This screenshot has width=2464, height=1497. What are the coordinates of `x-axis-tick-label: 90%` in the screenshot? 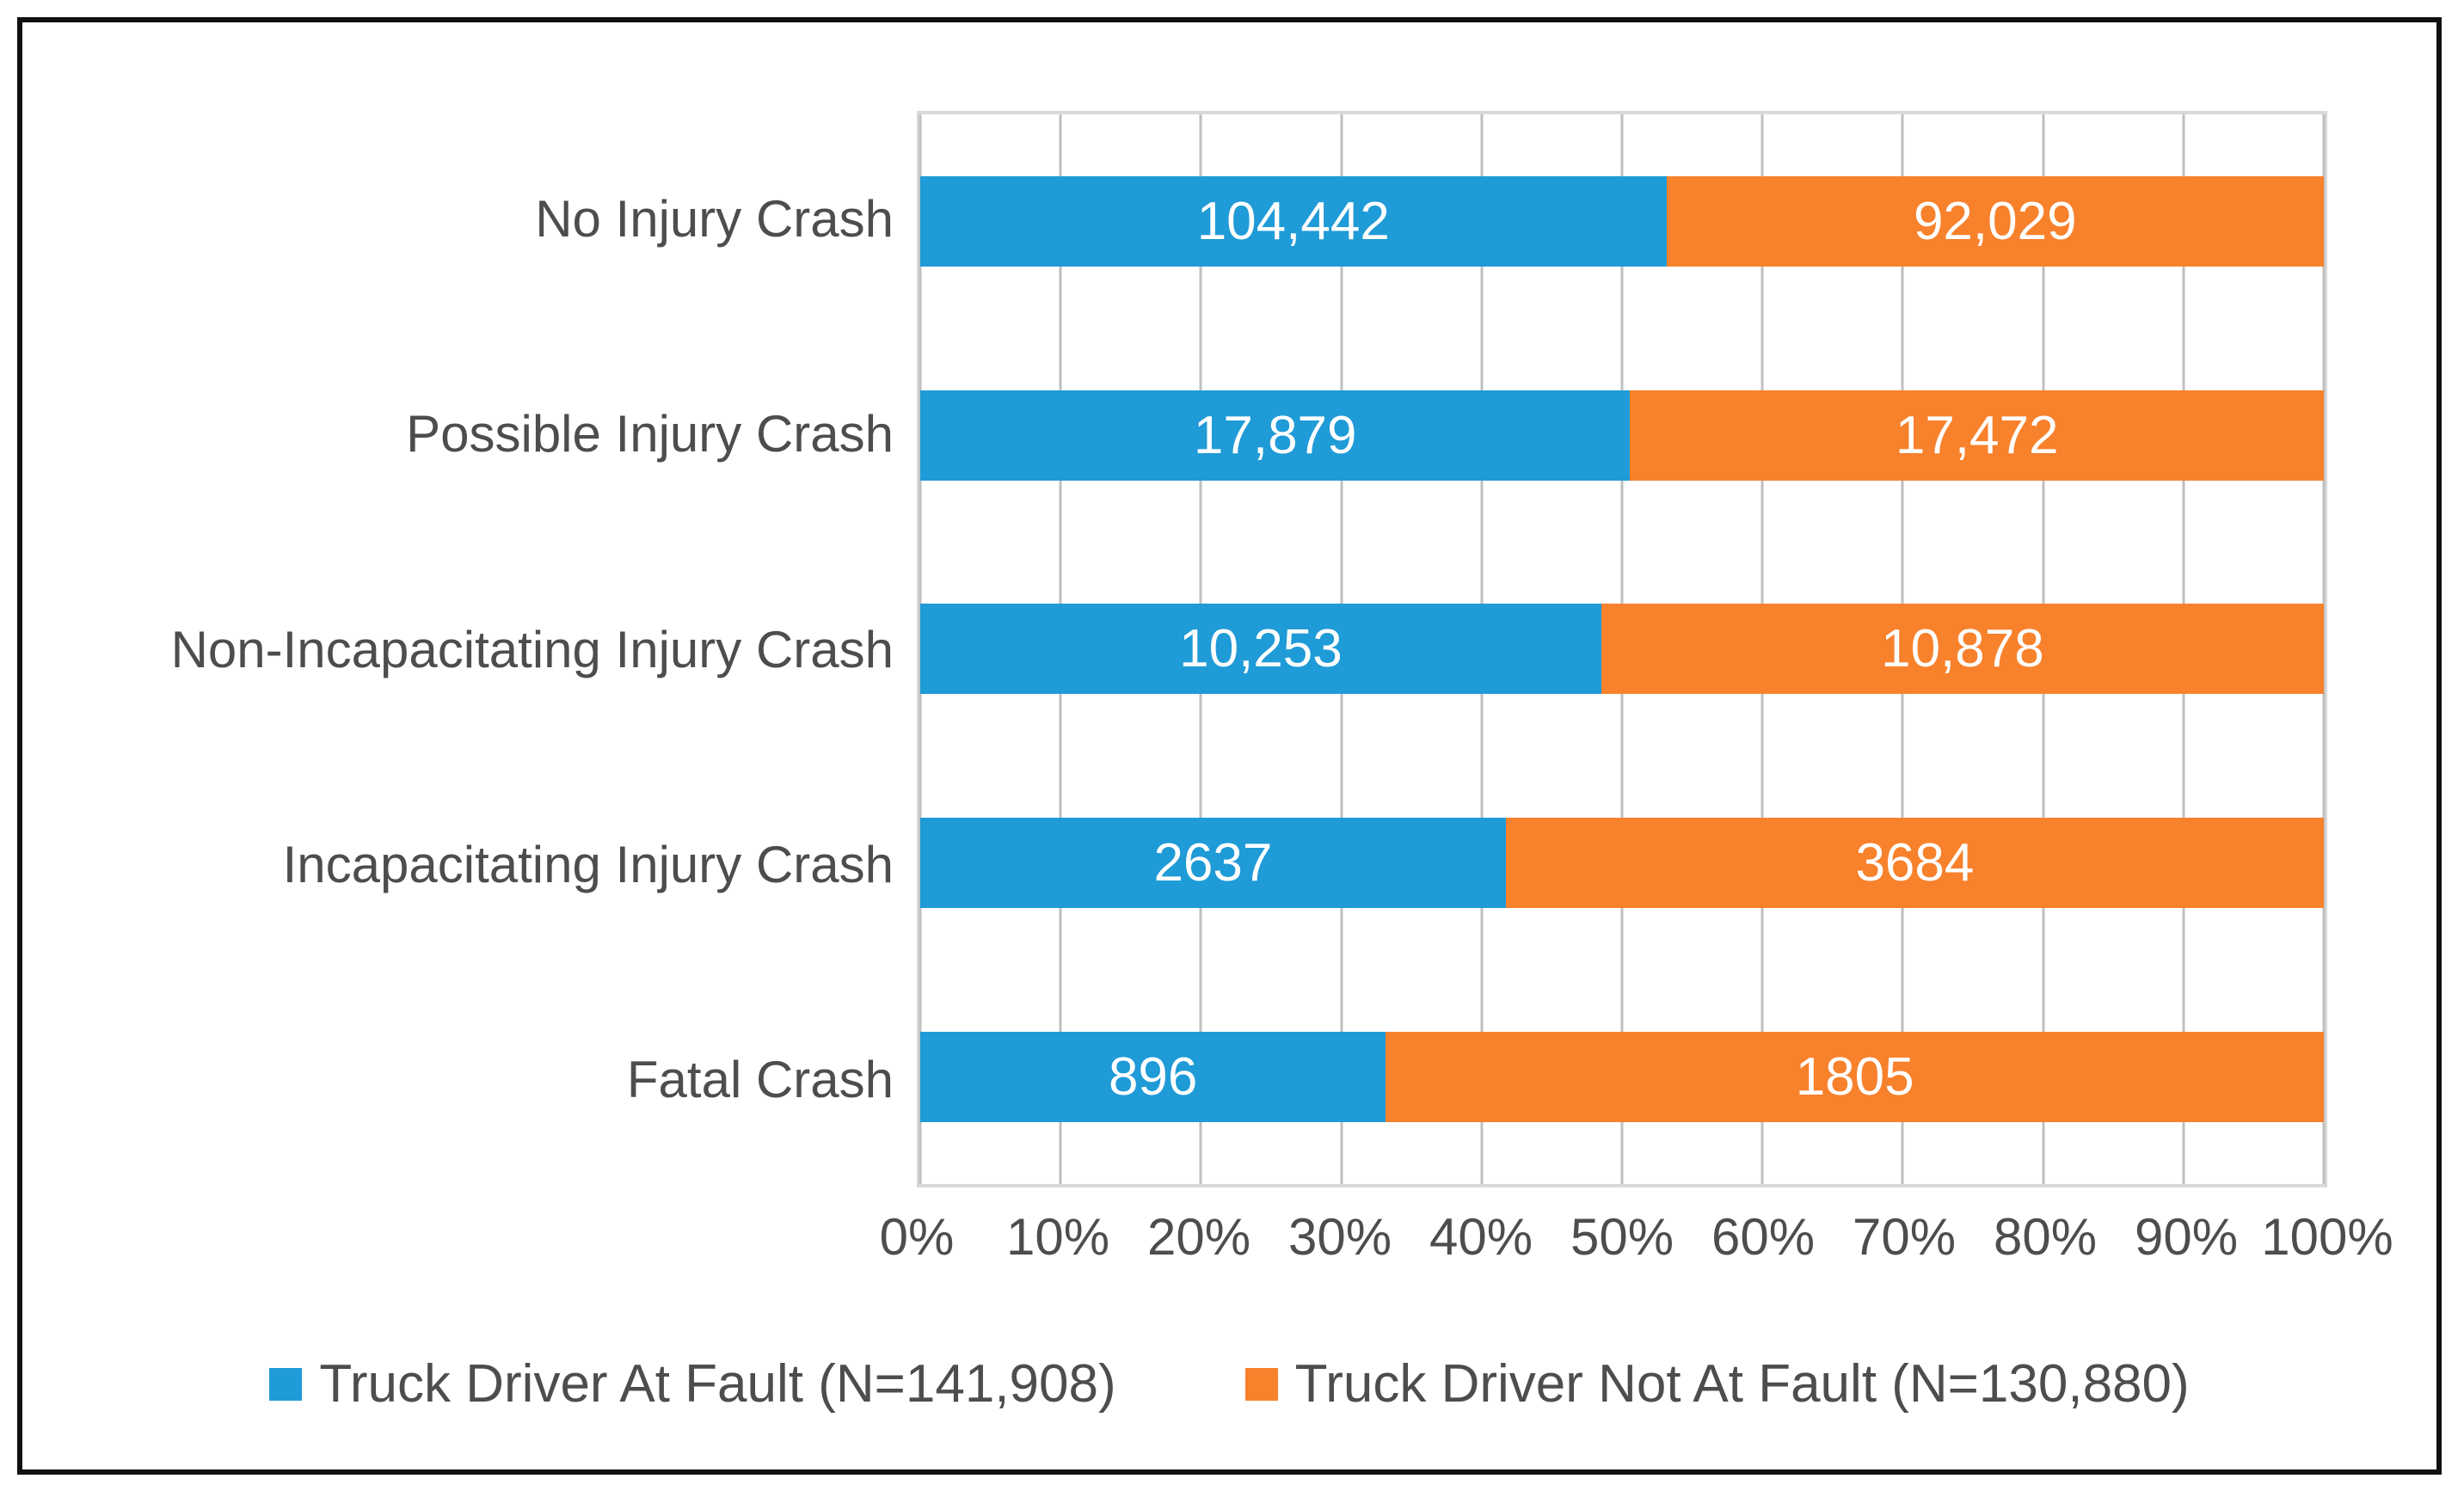 It's located at (2187, 1237).